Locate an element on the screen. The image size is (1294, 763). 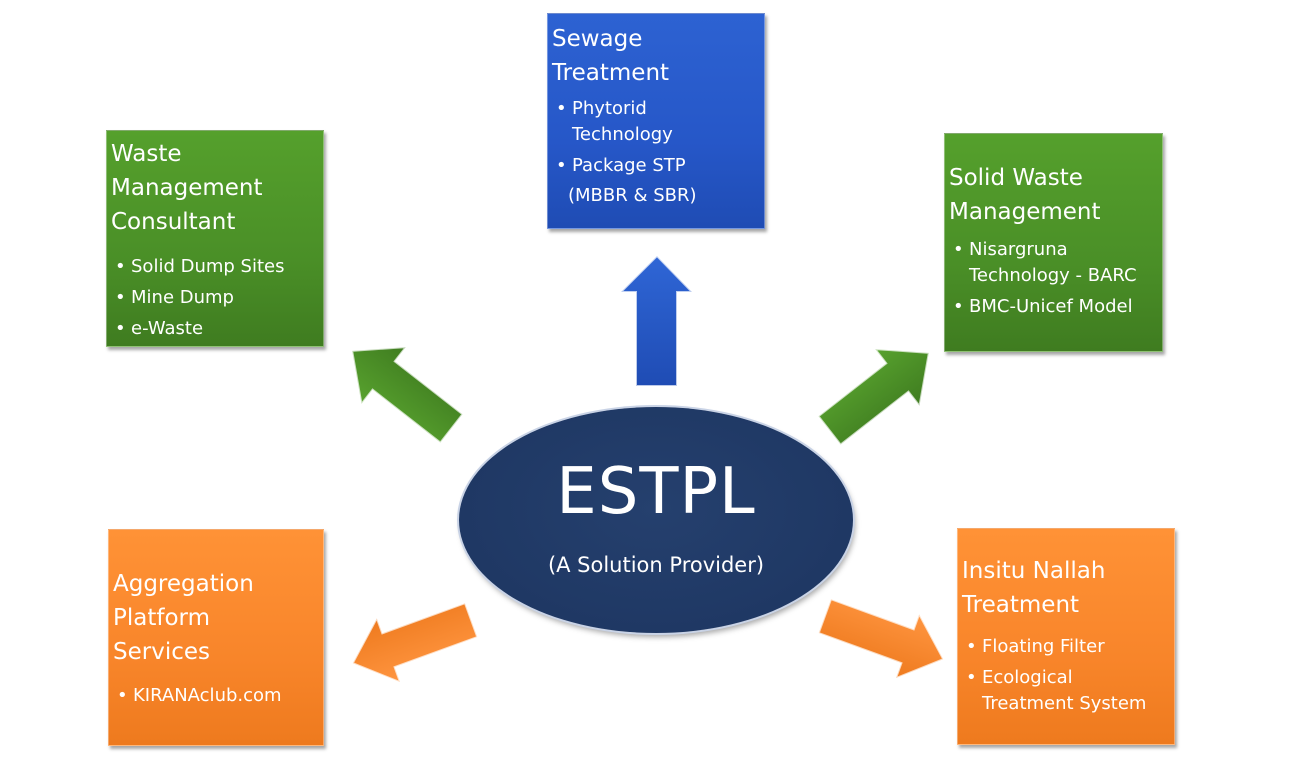
aggregation-list: KIRANAclub.com is located at coordinates (215, 696).